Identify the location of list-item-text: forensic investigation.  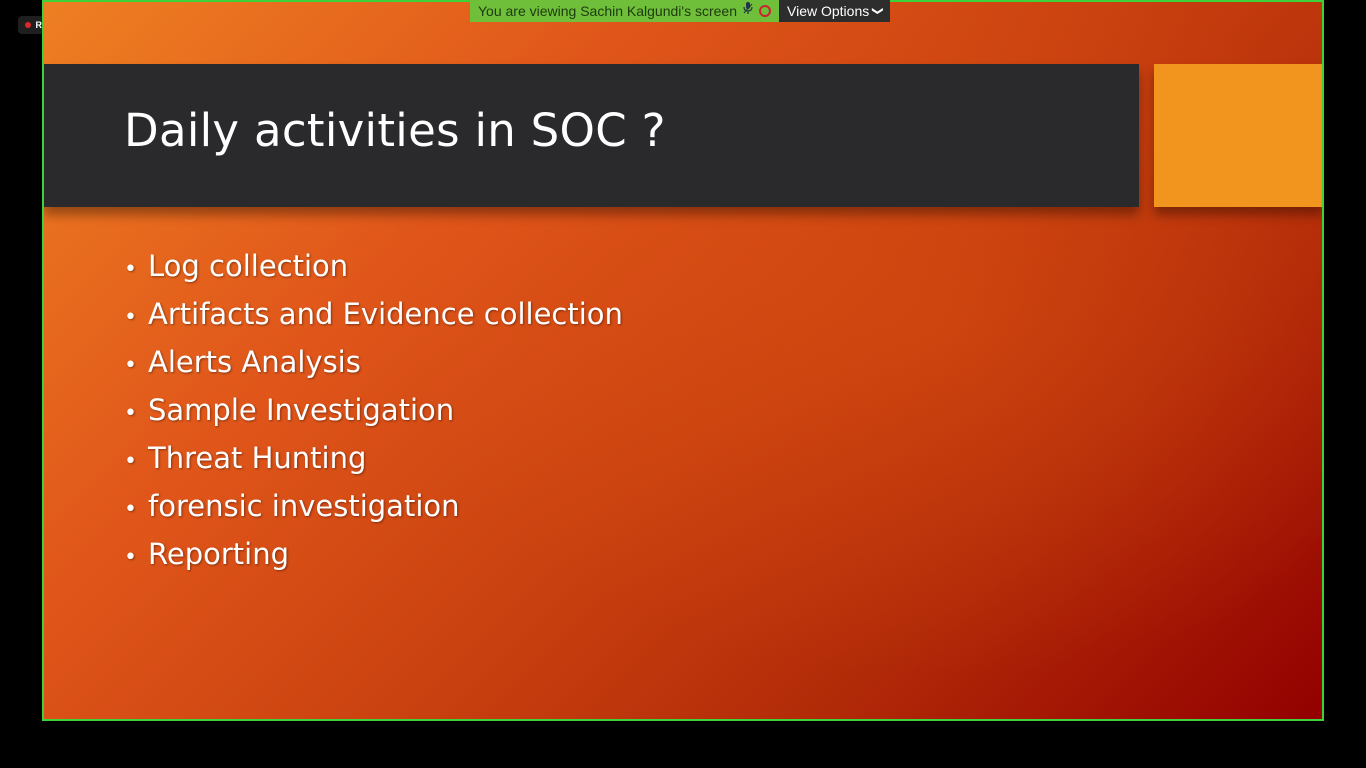
(304, 506).